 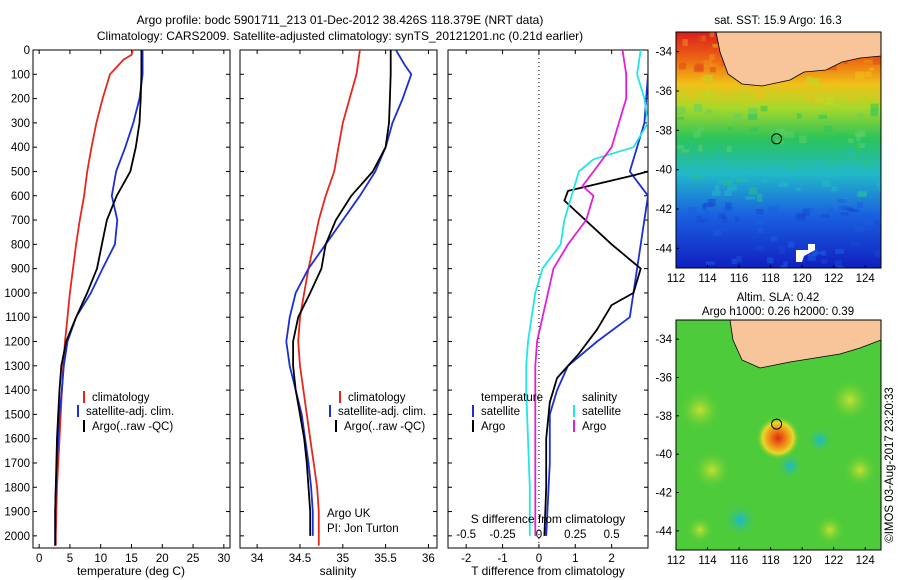 What do you see at coordinates (20, 100) in the screenshot?
I see `ytick-label: 200` at bounding box center [20, 100].